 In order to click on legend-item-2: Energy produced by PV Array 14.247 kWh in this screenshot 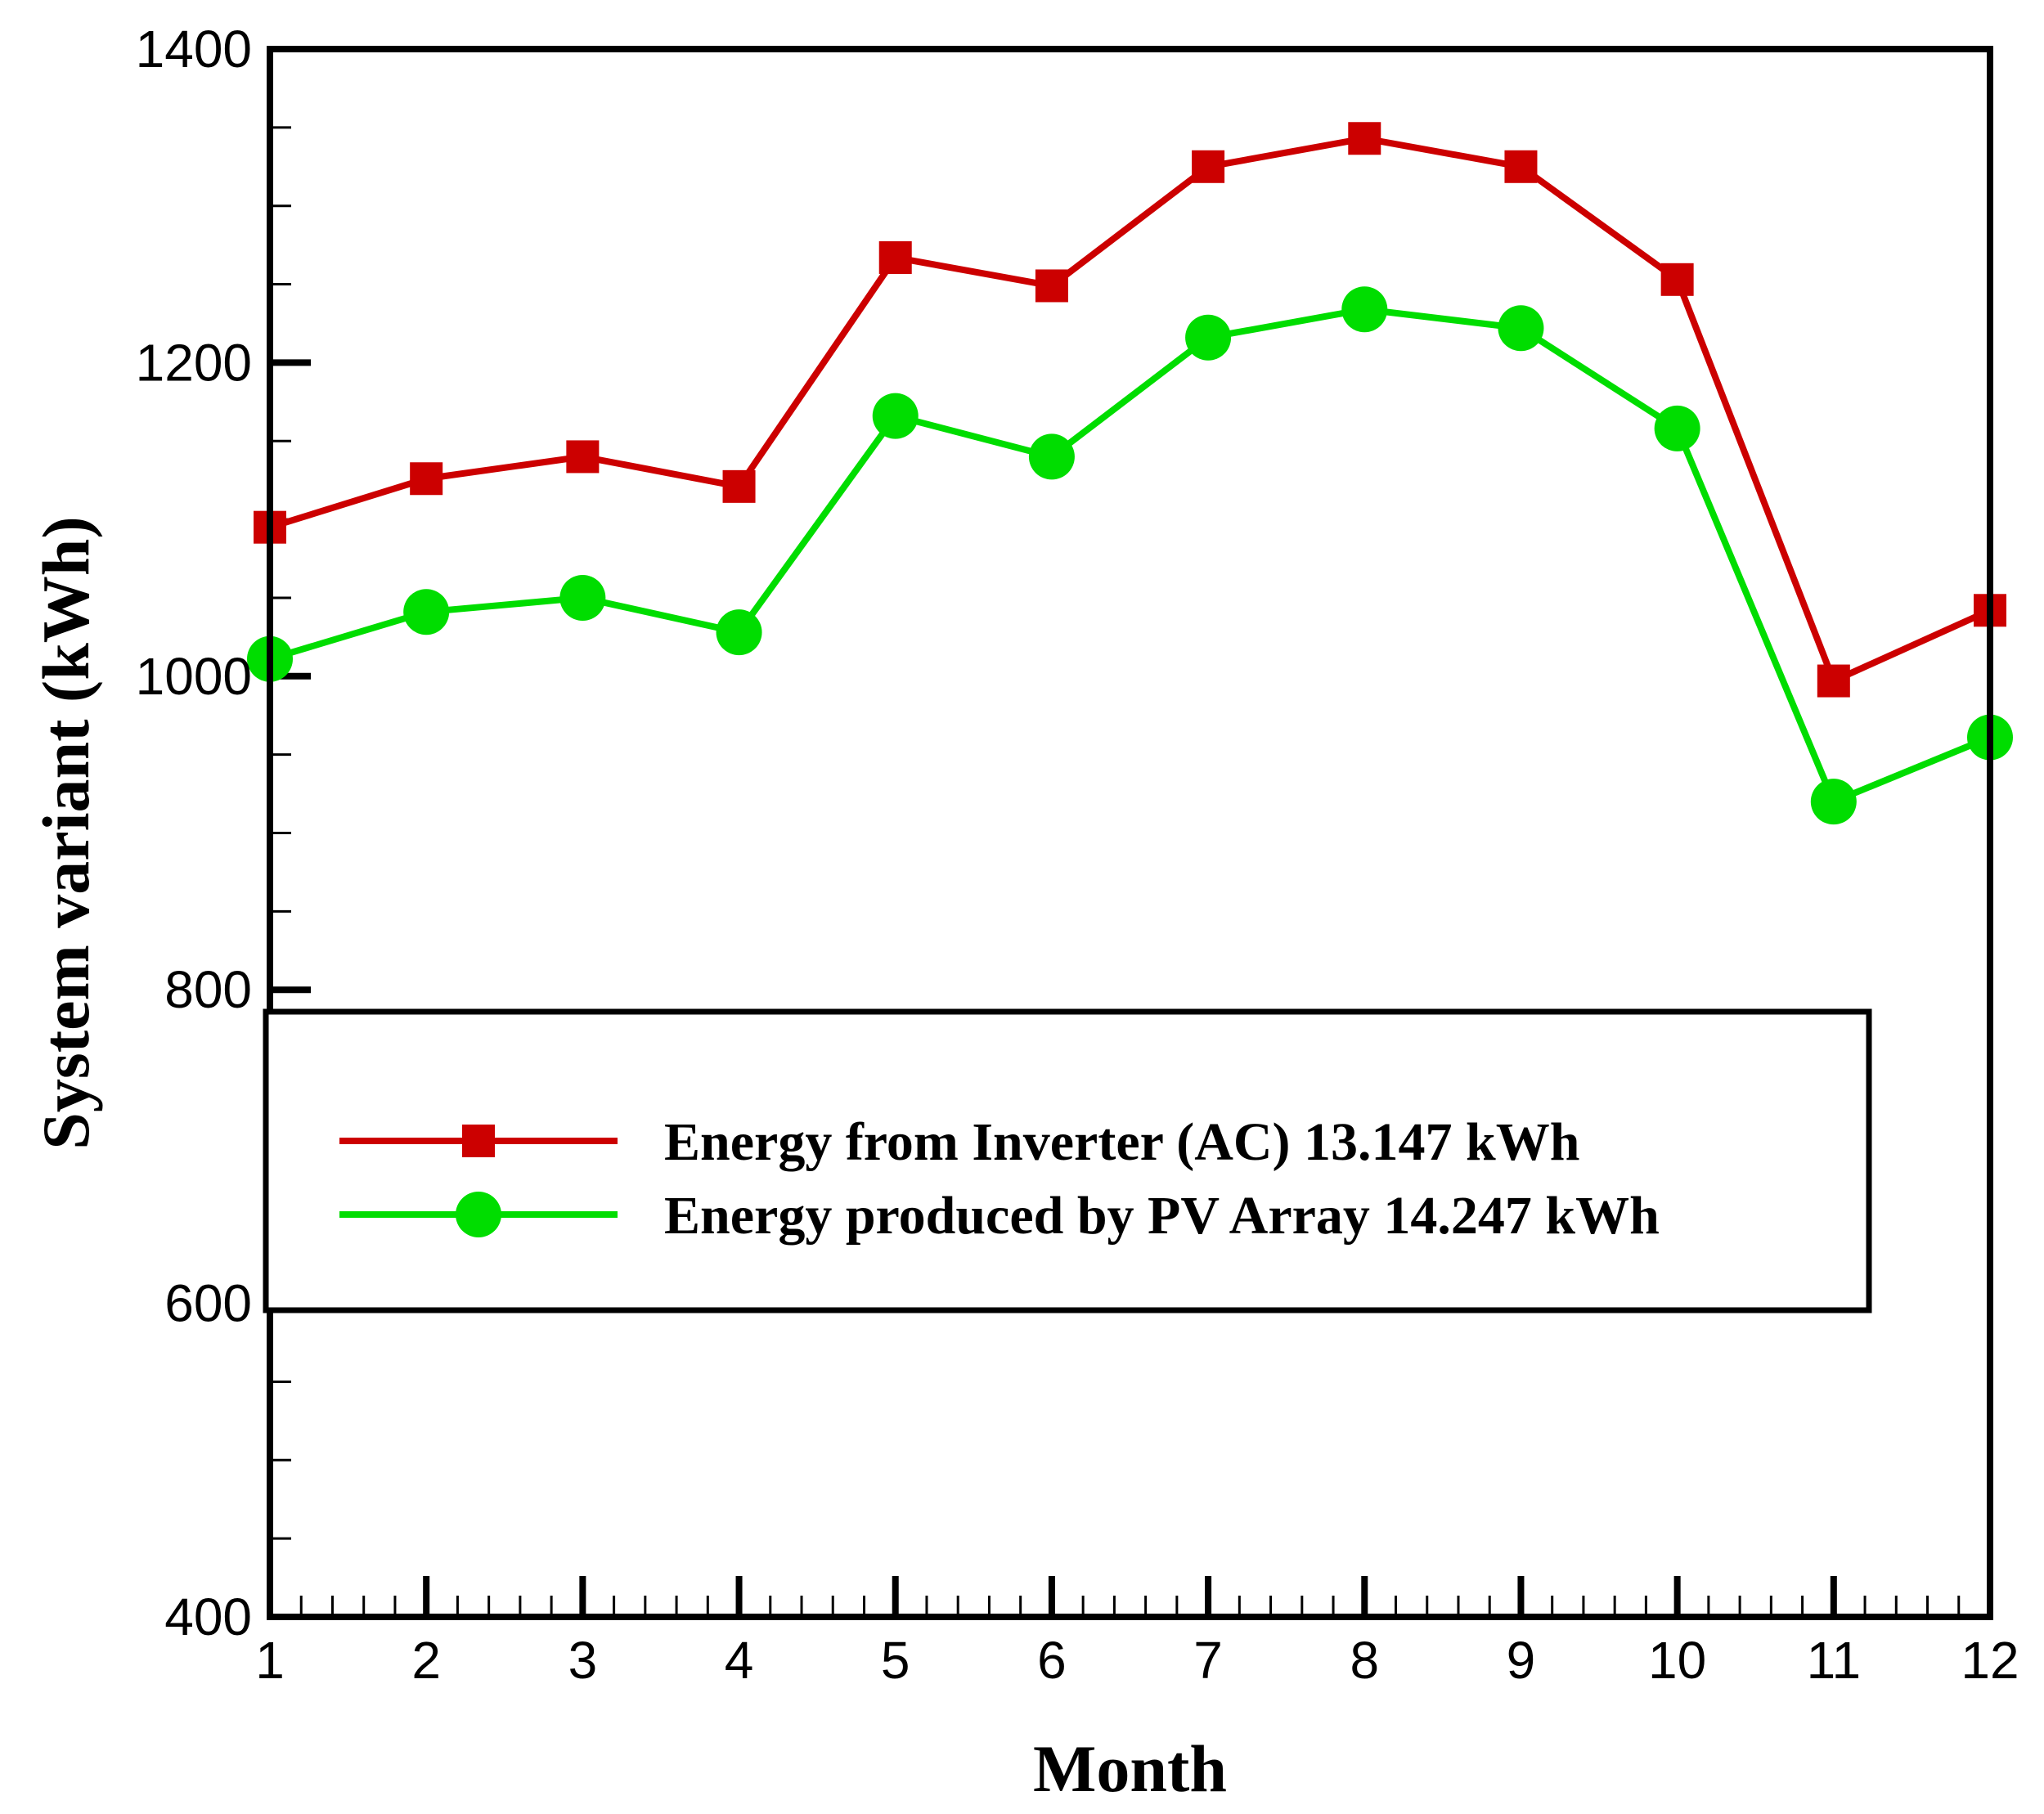, I will do `click(999, 1216)`.